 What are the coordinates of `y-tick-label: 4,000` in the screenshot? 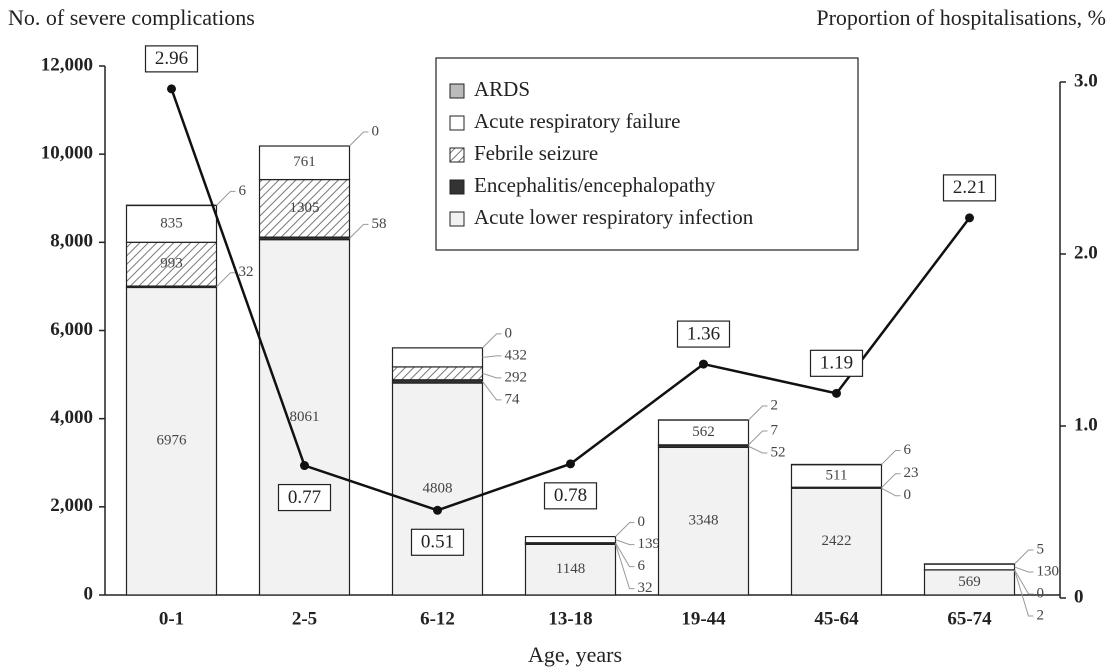 It's located at (71, 417).